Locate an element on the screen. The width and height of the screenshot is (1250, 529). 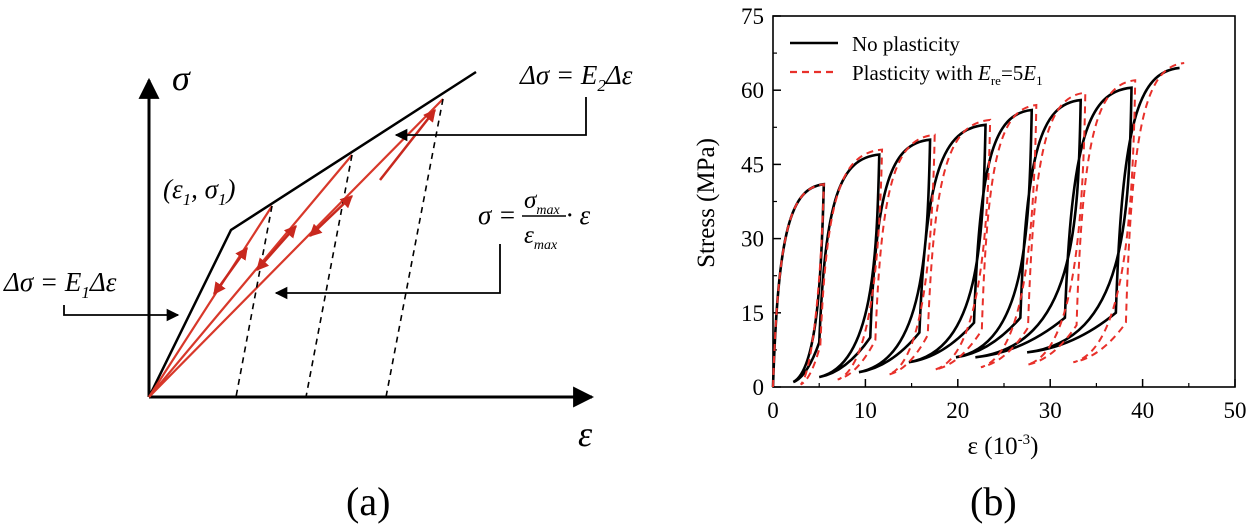
panel-a-label: (a) is located at coordinates (368, 501).